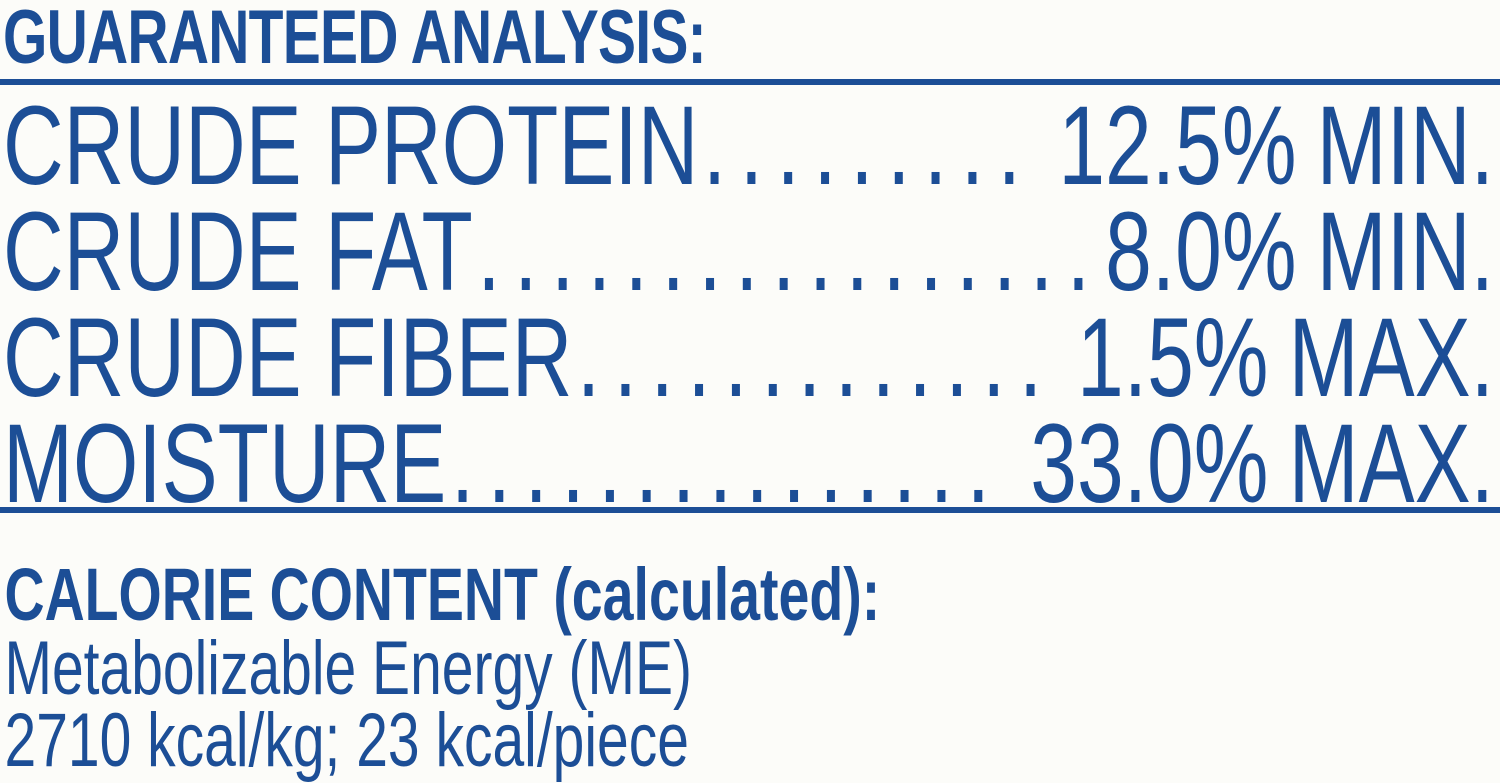 The image size is (1500, 783). I want to click on nutrient-amount: 1.5%, so click(1173, 357).